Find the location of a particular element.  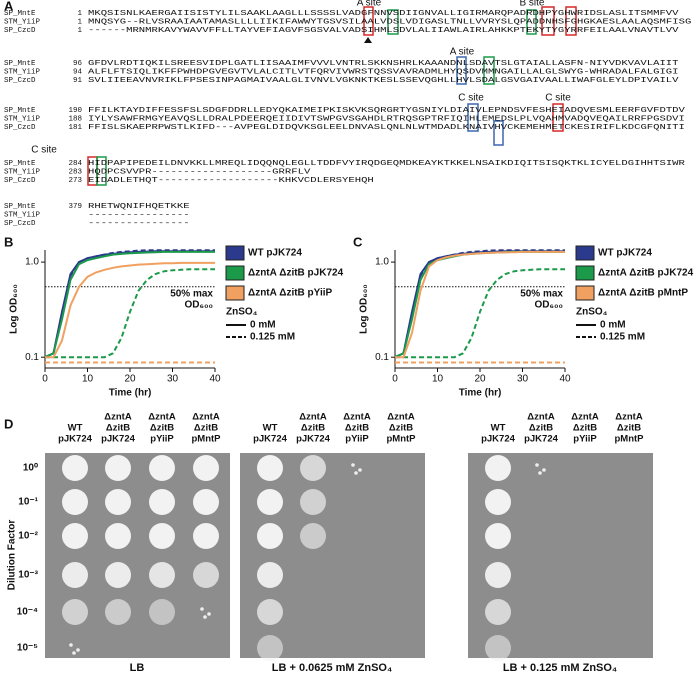

plate-caption: LB + 0.0625 mM ZnSO₄ is located at coordinates (332, 668).